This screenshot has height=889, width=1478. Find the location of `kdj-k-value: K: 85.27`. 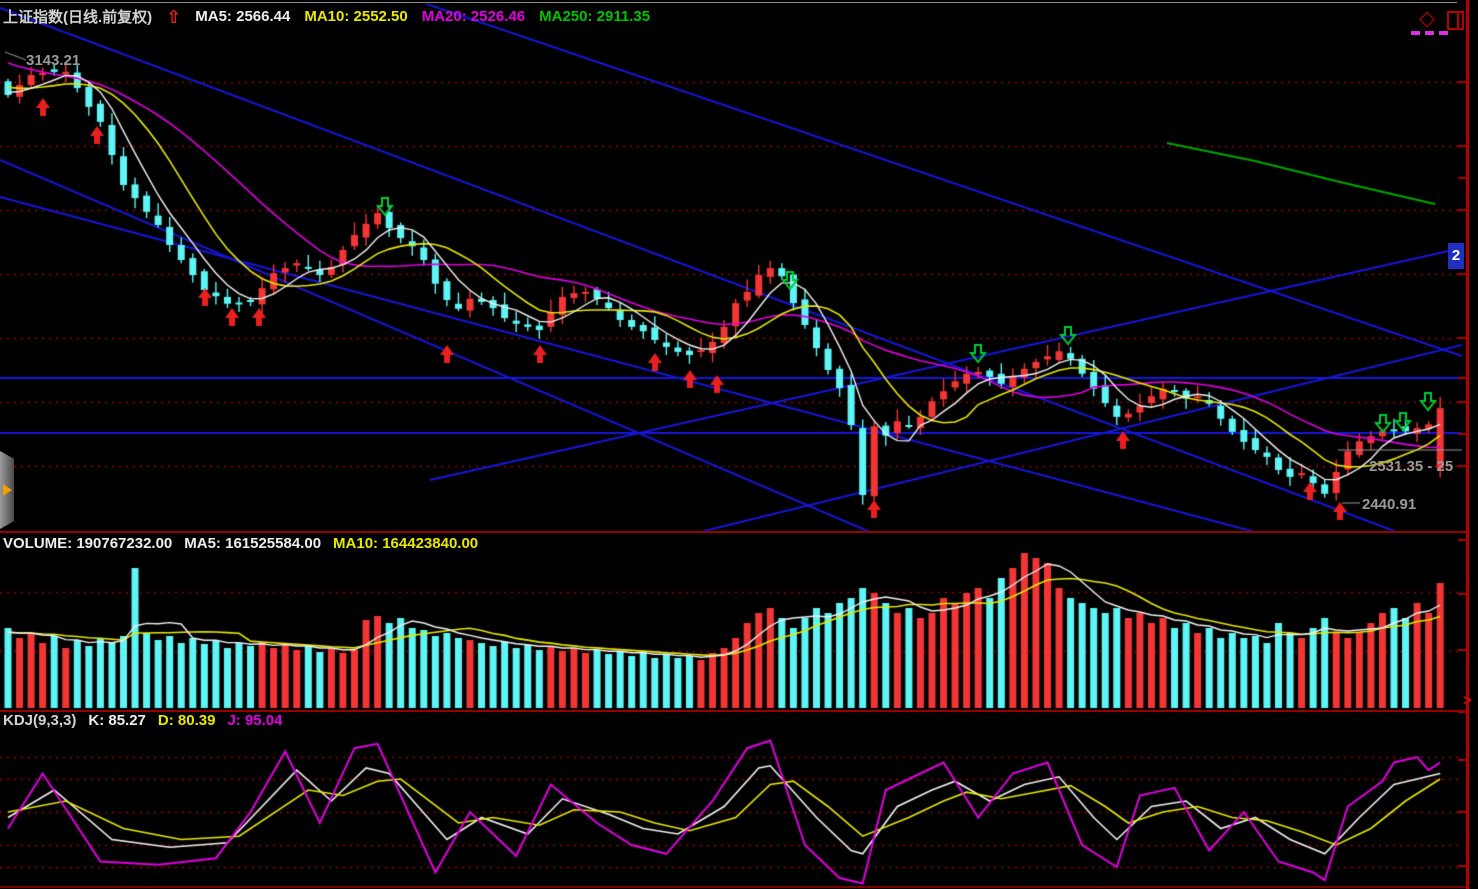

kdj-k-value: K: 85.27 is located at coordinates (117, 720).